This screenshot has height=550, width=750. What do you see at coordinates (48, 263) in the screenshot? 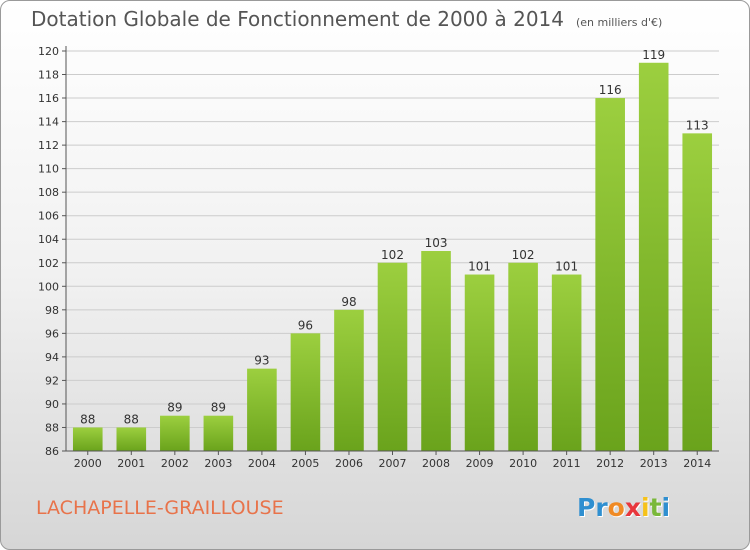
I see `y-tick-label: 102` at bounding box center [48, 263].